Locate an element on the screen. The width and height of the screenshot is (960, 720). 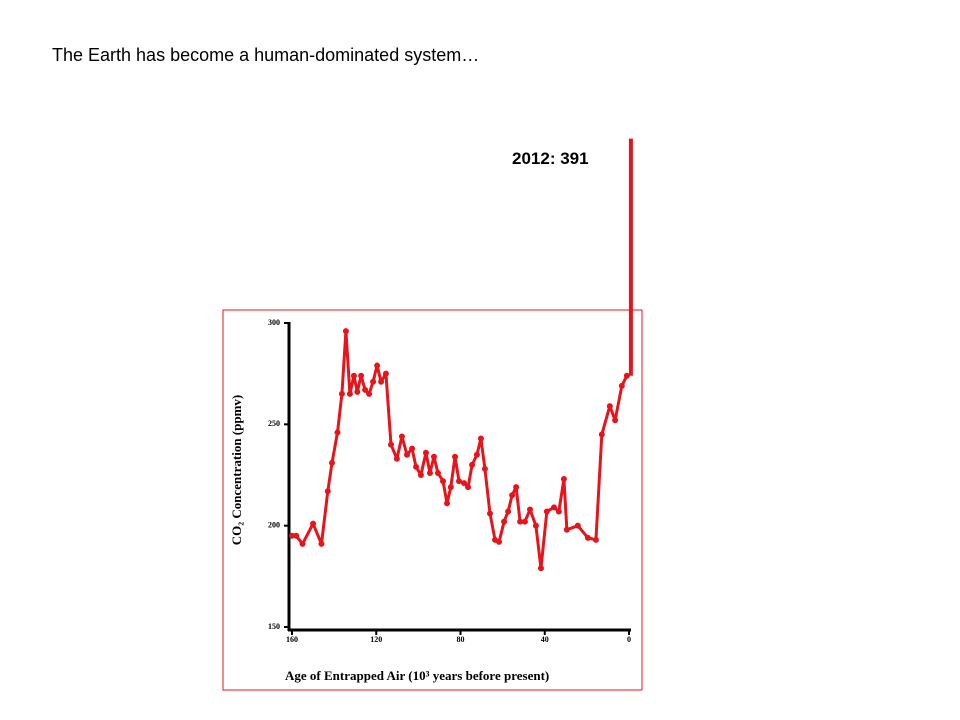
x-tick-label: 160 is located at coordinates (292, 639).